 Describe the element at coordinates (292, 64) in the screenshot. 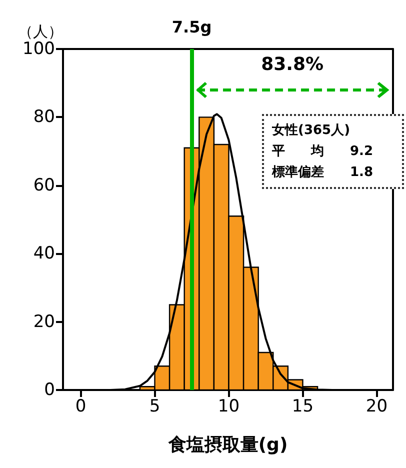

I see `annotation: 83.8%` at that location.